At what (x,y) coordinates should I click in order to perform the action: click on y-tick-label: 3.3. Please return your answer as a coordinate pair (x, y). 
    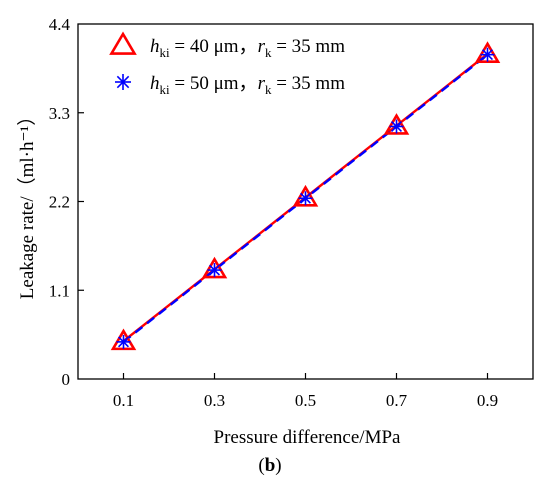
    Looking at the image, I should click on (59, 113).